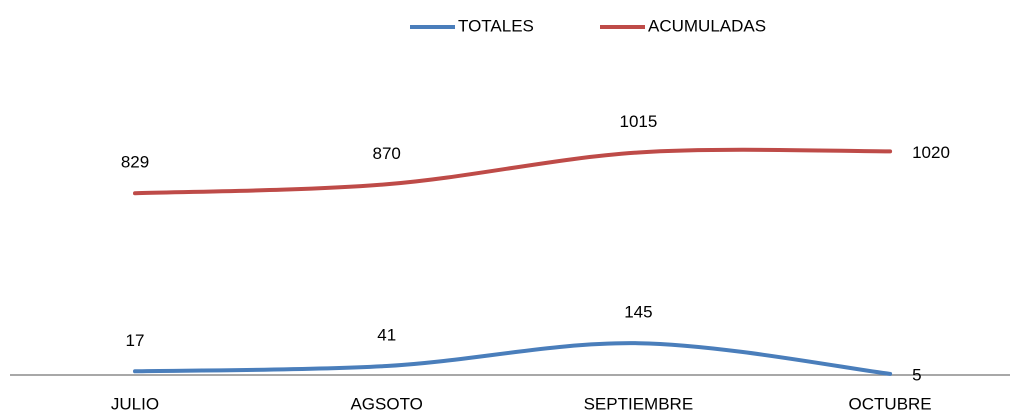 The width and height of the screenshot is (1010, 417). I want to click on data-label: 1015, so click(638, 121).